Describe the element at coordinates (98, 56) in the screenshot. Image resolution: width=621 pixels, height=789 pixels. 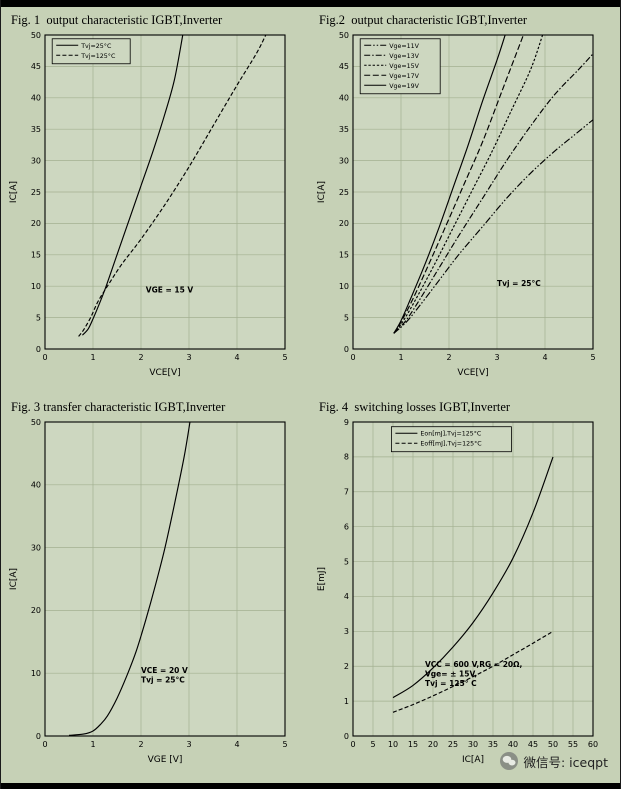
I see `svg-text: Tvj=125°C` at that location.